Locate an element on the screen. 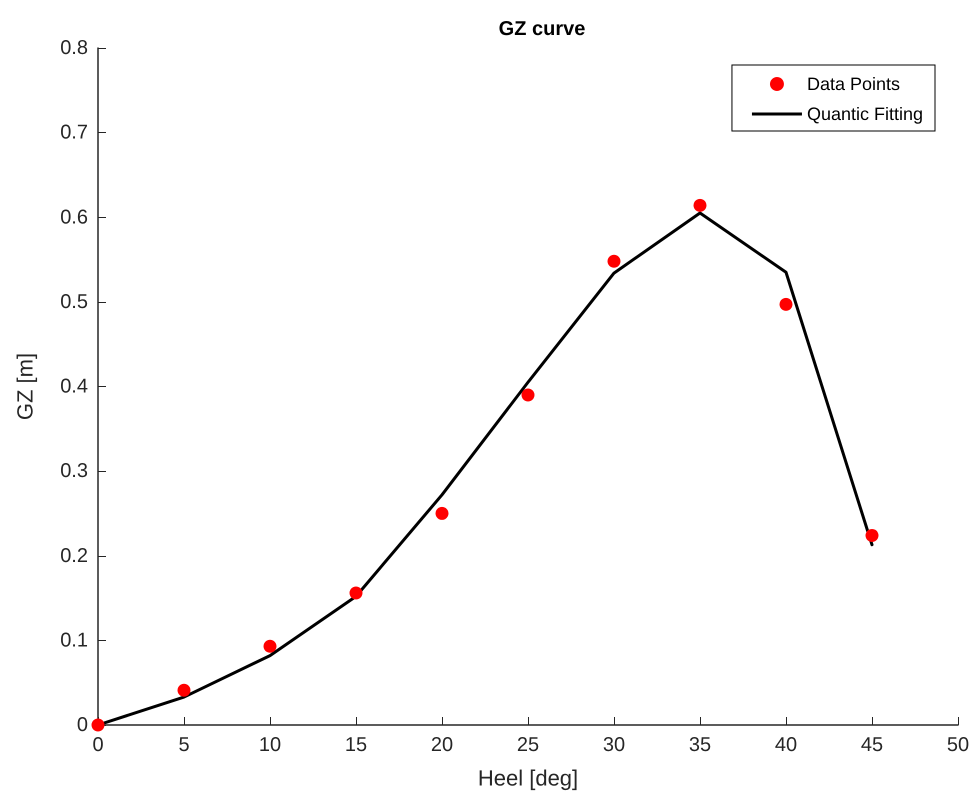 This screenshot has width=975, height=807. legend-label: Quantic Fitting is located at coordinates (865, 114).